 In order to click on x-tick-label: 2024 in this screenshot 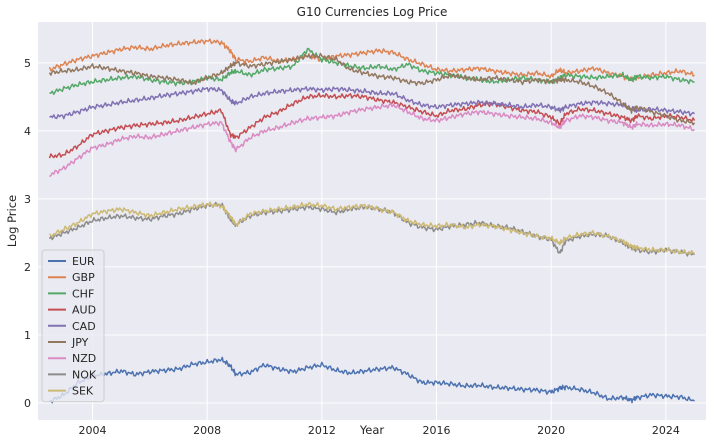, I will do `click(666, 430)`.